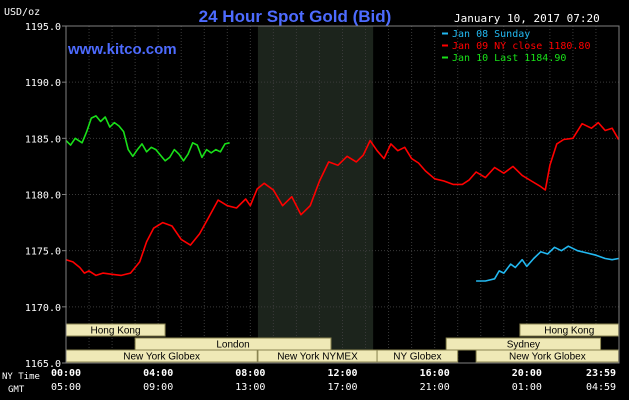 Image resolution: width=629 pixels, height=400 pixels. Describe the element at coordinates (43, 27) in the screenshot. I see `y-tick-label: 1195.0` at that location.